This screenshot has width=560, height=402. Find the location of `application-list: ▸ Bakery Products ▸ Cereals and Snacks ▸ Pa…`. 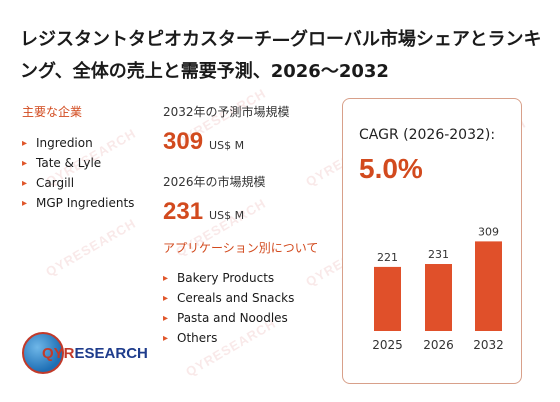

application-list: ▸ Bakery Products ▸ Cereals and Snacks ▸ Pa… is located at coordinates (228, 308).